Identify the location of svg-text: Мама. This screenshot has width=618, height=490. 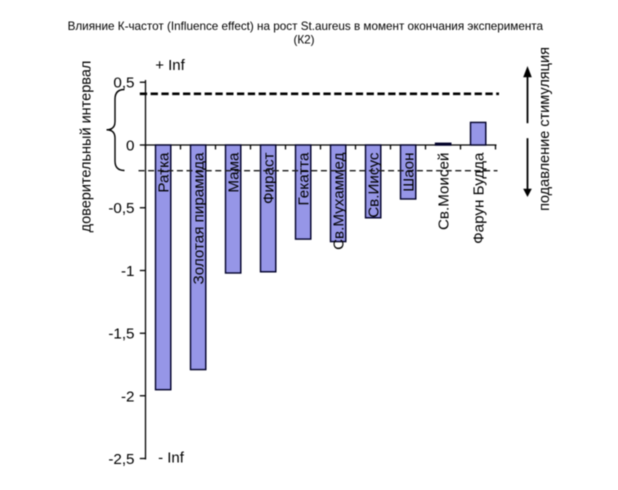
(234, 172).